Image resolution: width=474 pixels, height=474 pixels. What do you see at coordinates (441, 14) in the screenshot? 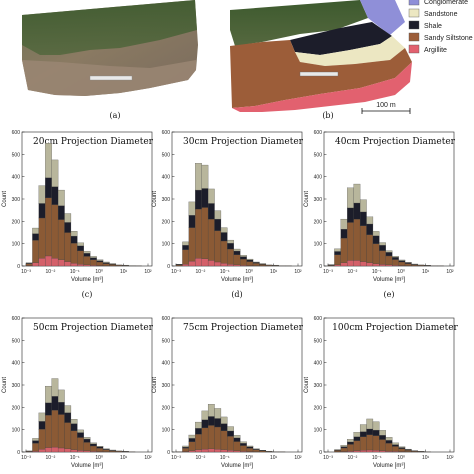
I see `legend-label-sandstone: Sandstone` at bounding box center [441, 14].